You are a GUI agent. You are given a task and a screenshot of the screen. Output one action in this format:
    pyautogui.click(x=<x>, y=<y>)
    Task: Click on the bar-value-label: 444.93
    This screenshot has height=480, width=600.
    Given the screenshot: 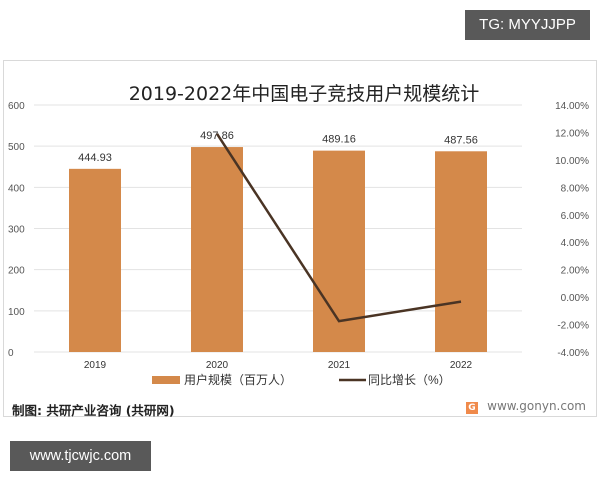 What is the action you would take?
    pyautogui.click(x=95, y=158)
    